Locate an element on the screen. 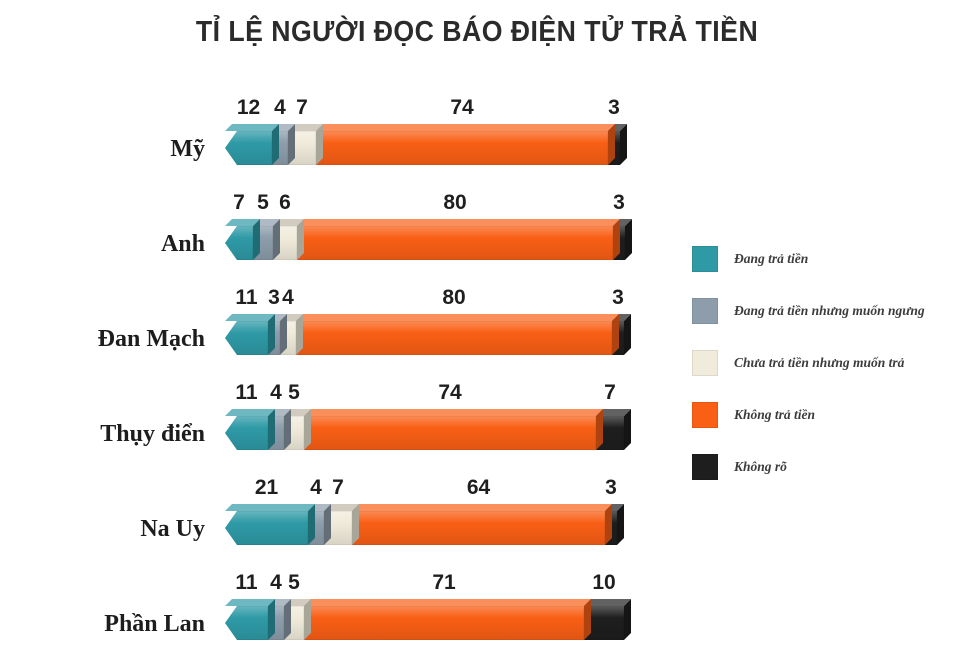 This screenshot has height=666, width=954. bar-stack: 11 4 5 71 10 is located at coordinates (428, 605).